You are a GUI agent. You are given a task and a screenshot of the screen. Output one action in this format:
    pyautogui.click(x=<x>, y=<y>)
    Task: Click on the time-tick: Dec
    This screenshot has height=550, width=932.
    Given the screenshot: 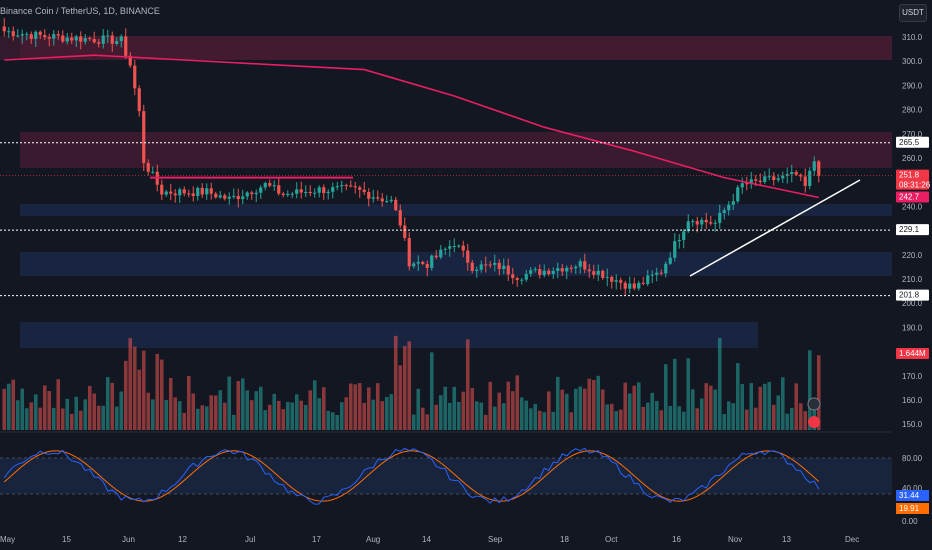 What is the action you would take?
    pyautogui.click(x=852, y=539)
    